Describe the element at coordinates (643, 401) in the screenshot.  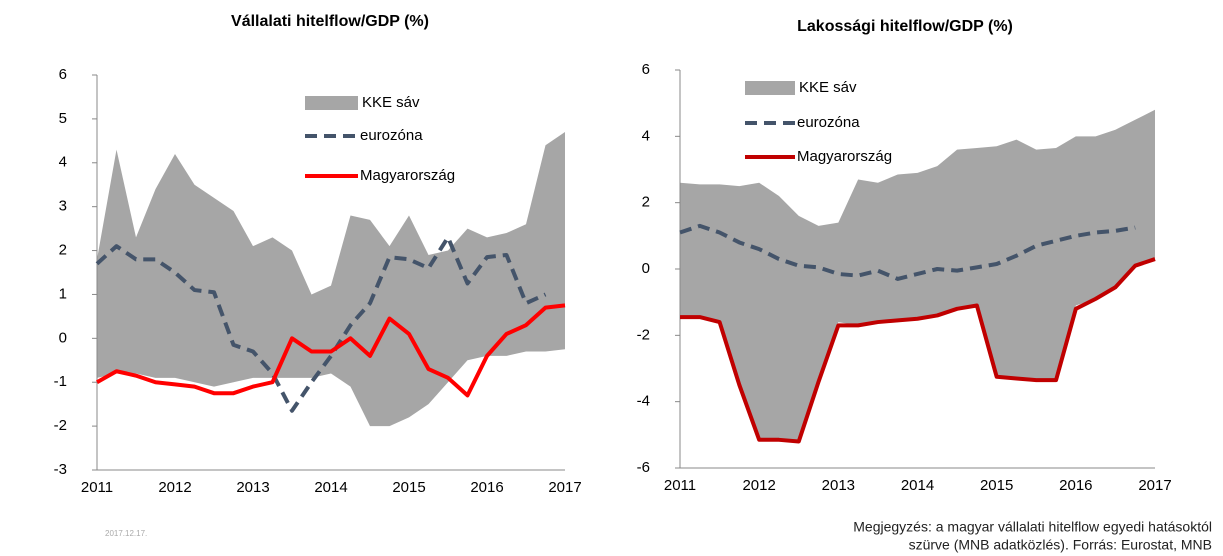
I see `y-tick-label: -4` at that location.